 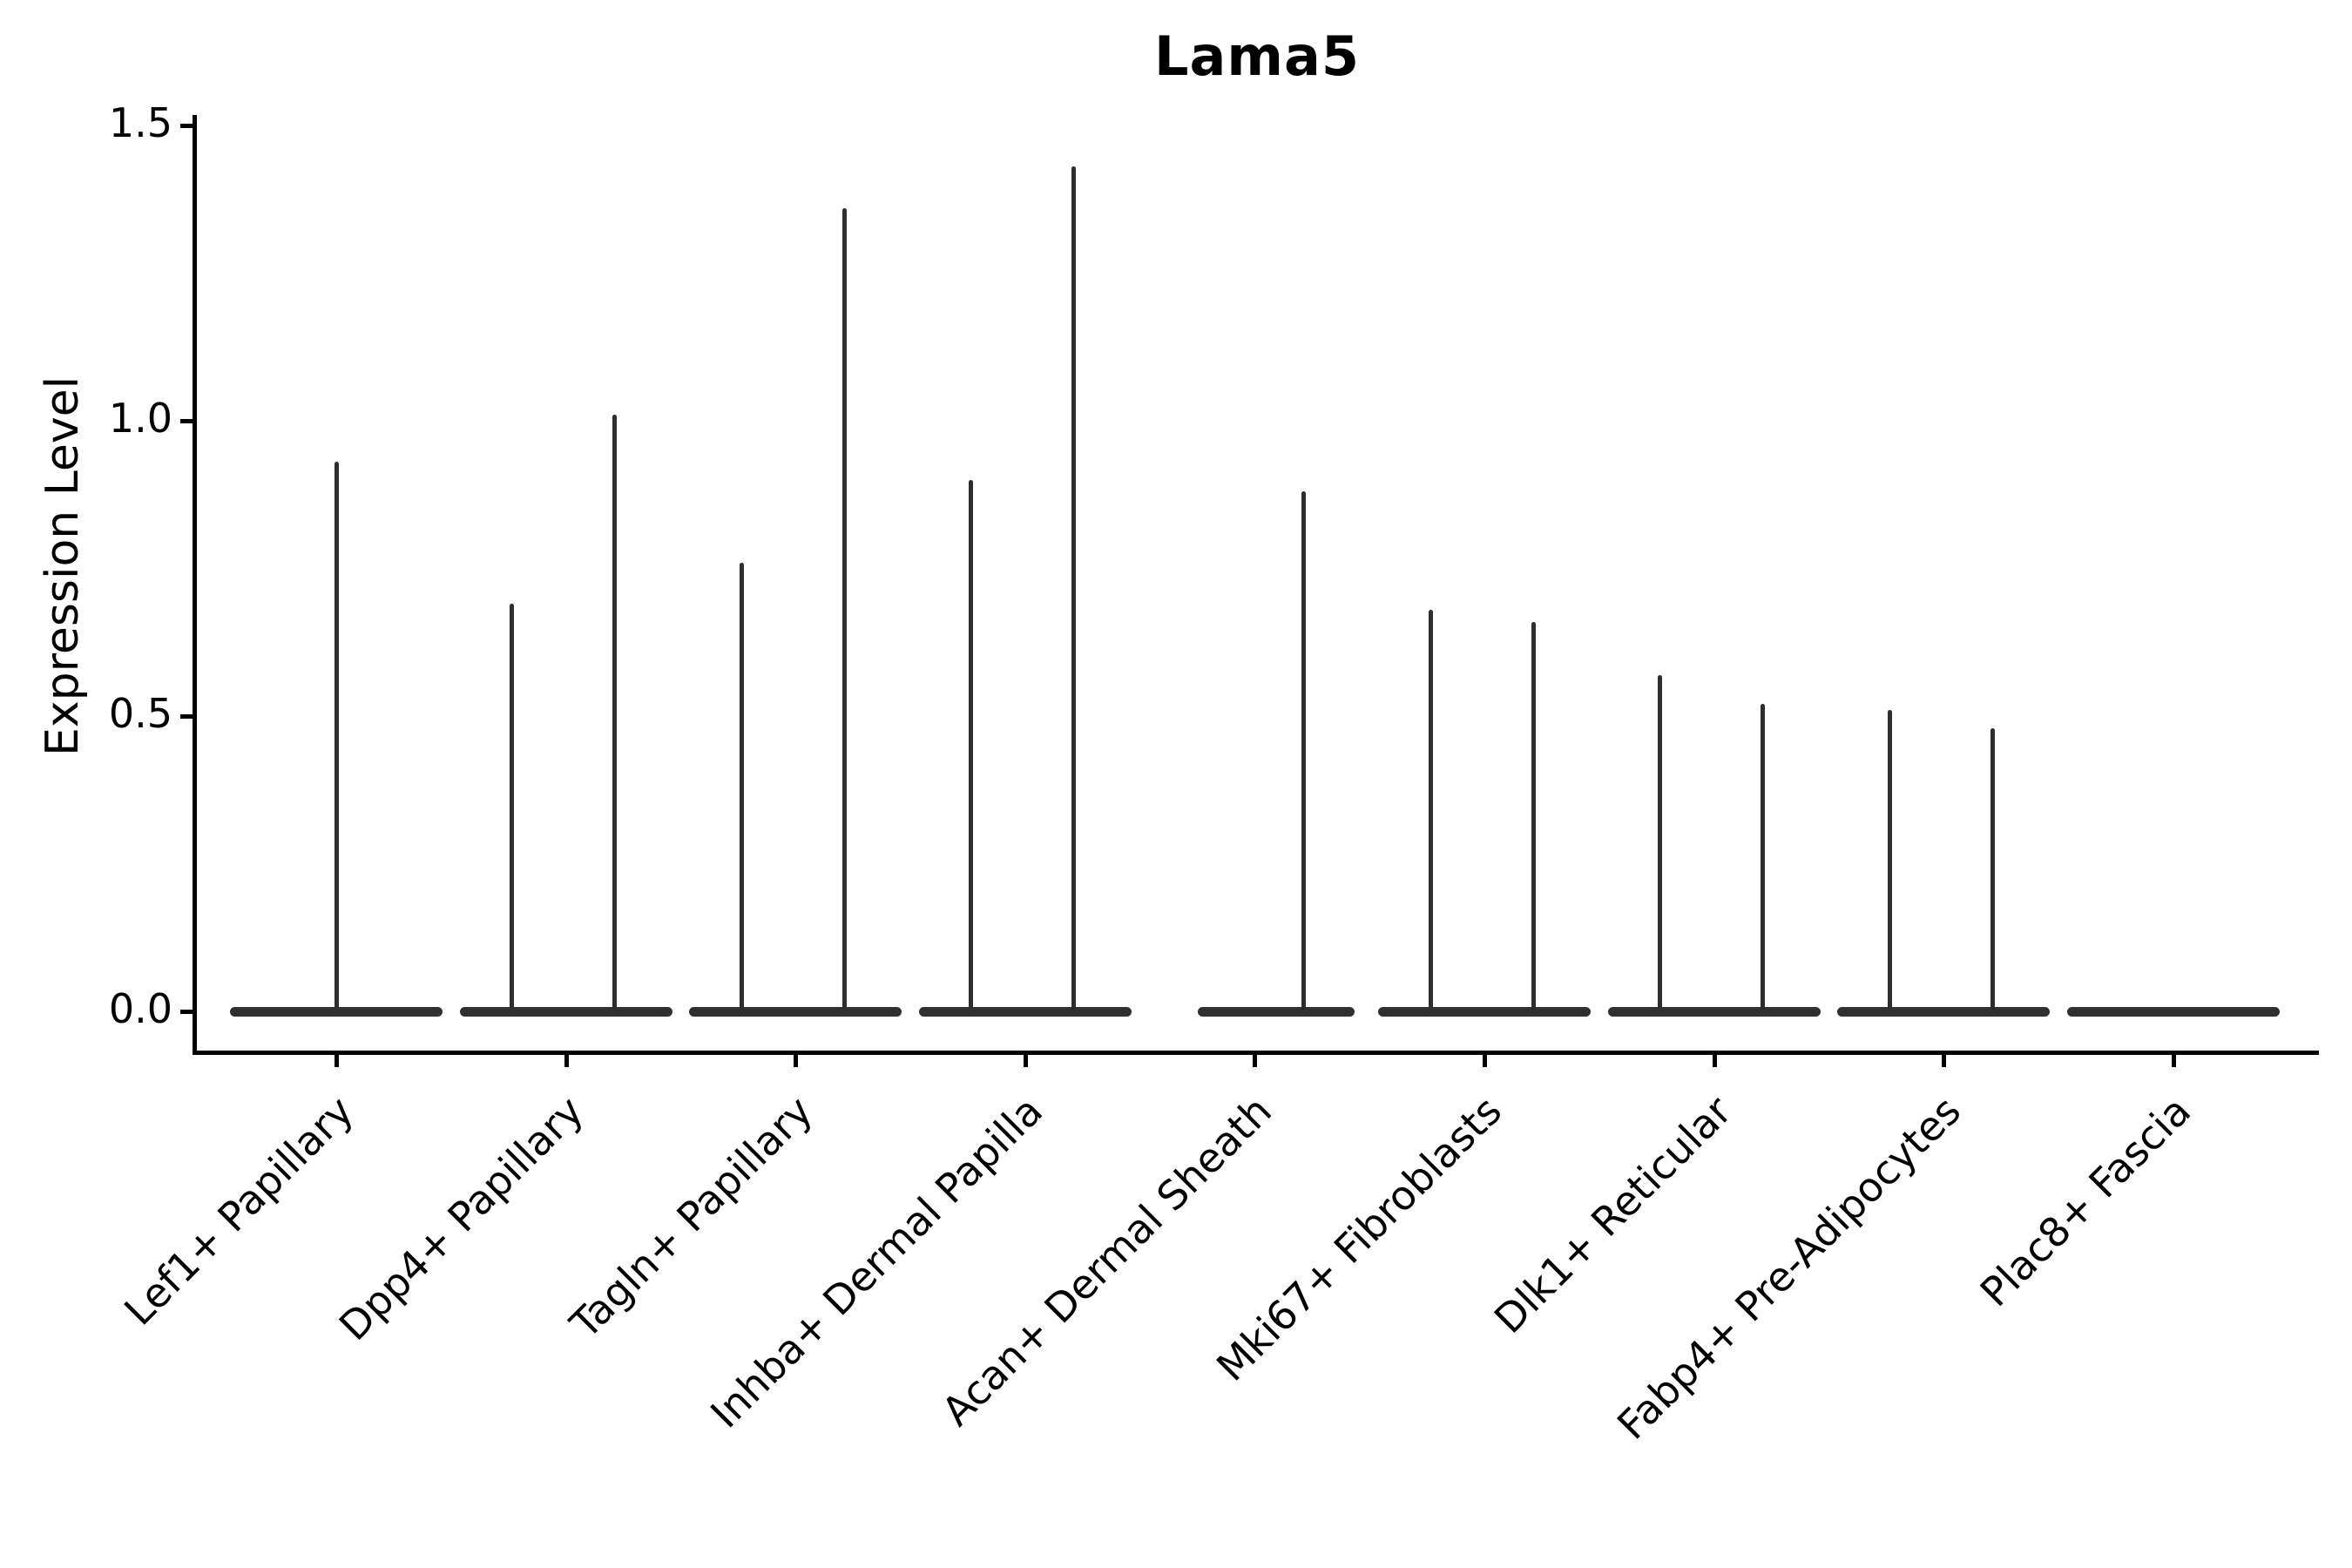 I want to click on y-tick-label: 0.5, so click(x=140, y=713).